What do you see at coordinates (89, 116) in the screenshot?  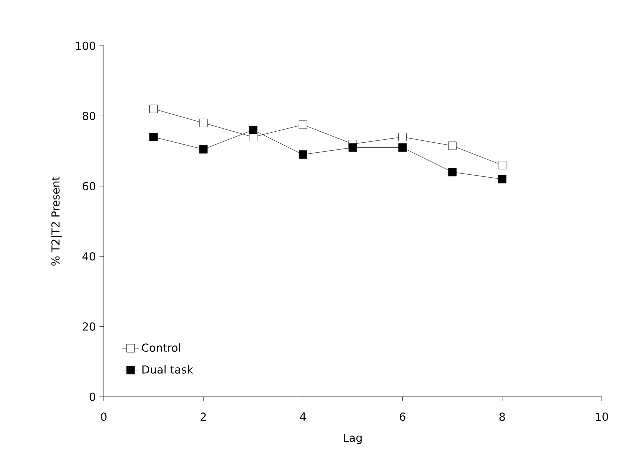 I see `y-tick-label: 80` at bounding box center [89, 116].